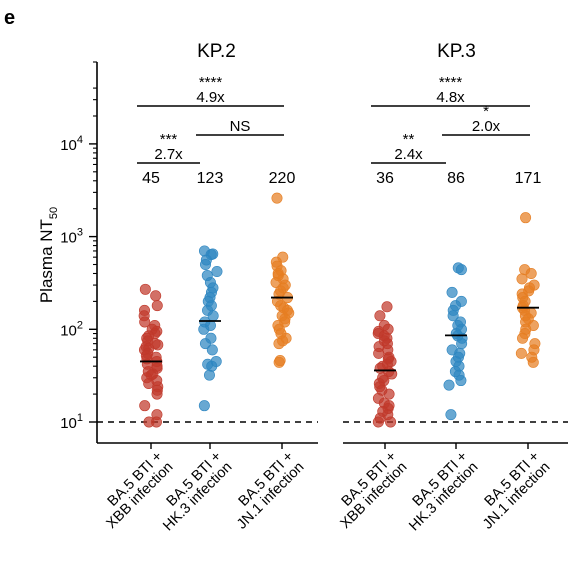 This screenshot has height=565, width=569. What do you see at coordinates (486, 126) in the screenshot?
I see `fold-change-label: 2.0x` at bounding box center [486, 126].